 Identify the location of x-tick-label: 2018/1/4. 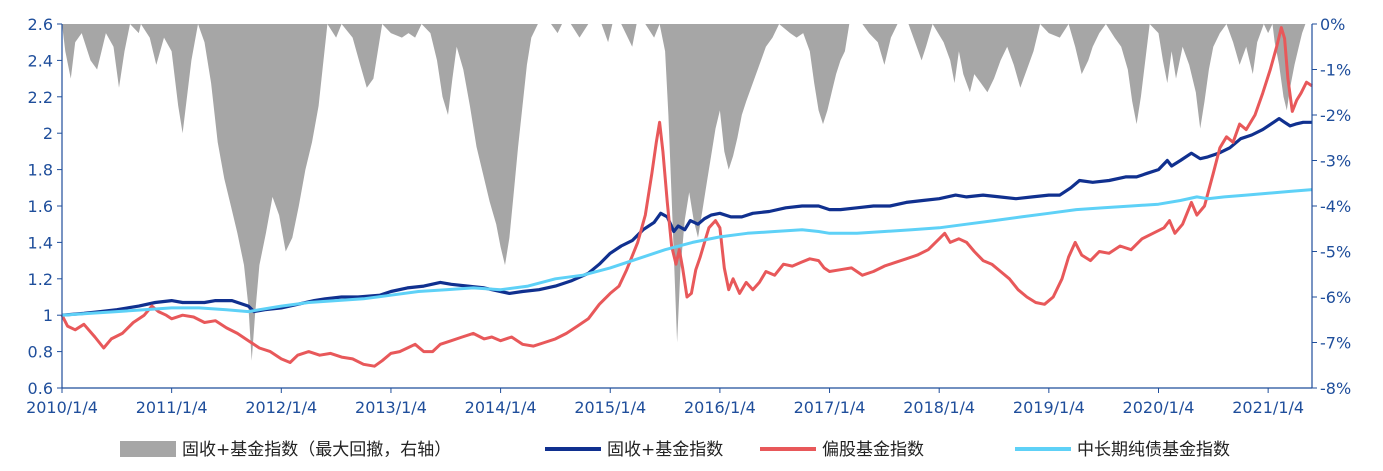
(939, 407).